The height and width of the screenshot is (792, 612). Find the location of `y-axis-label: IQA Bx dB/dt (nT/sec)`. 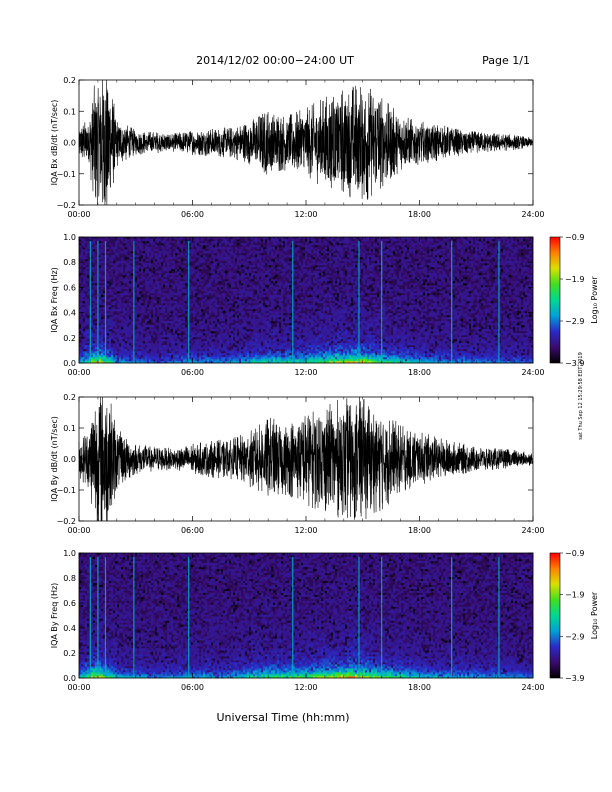

y-axis-label: IQA Bx dB/dt (nT/sec) is located at coordinates (54, 143).